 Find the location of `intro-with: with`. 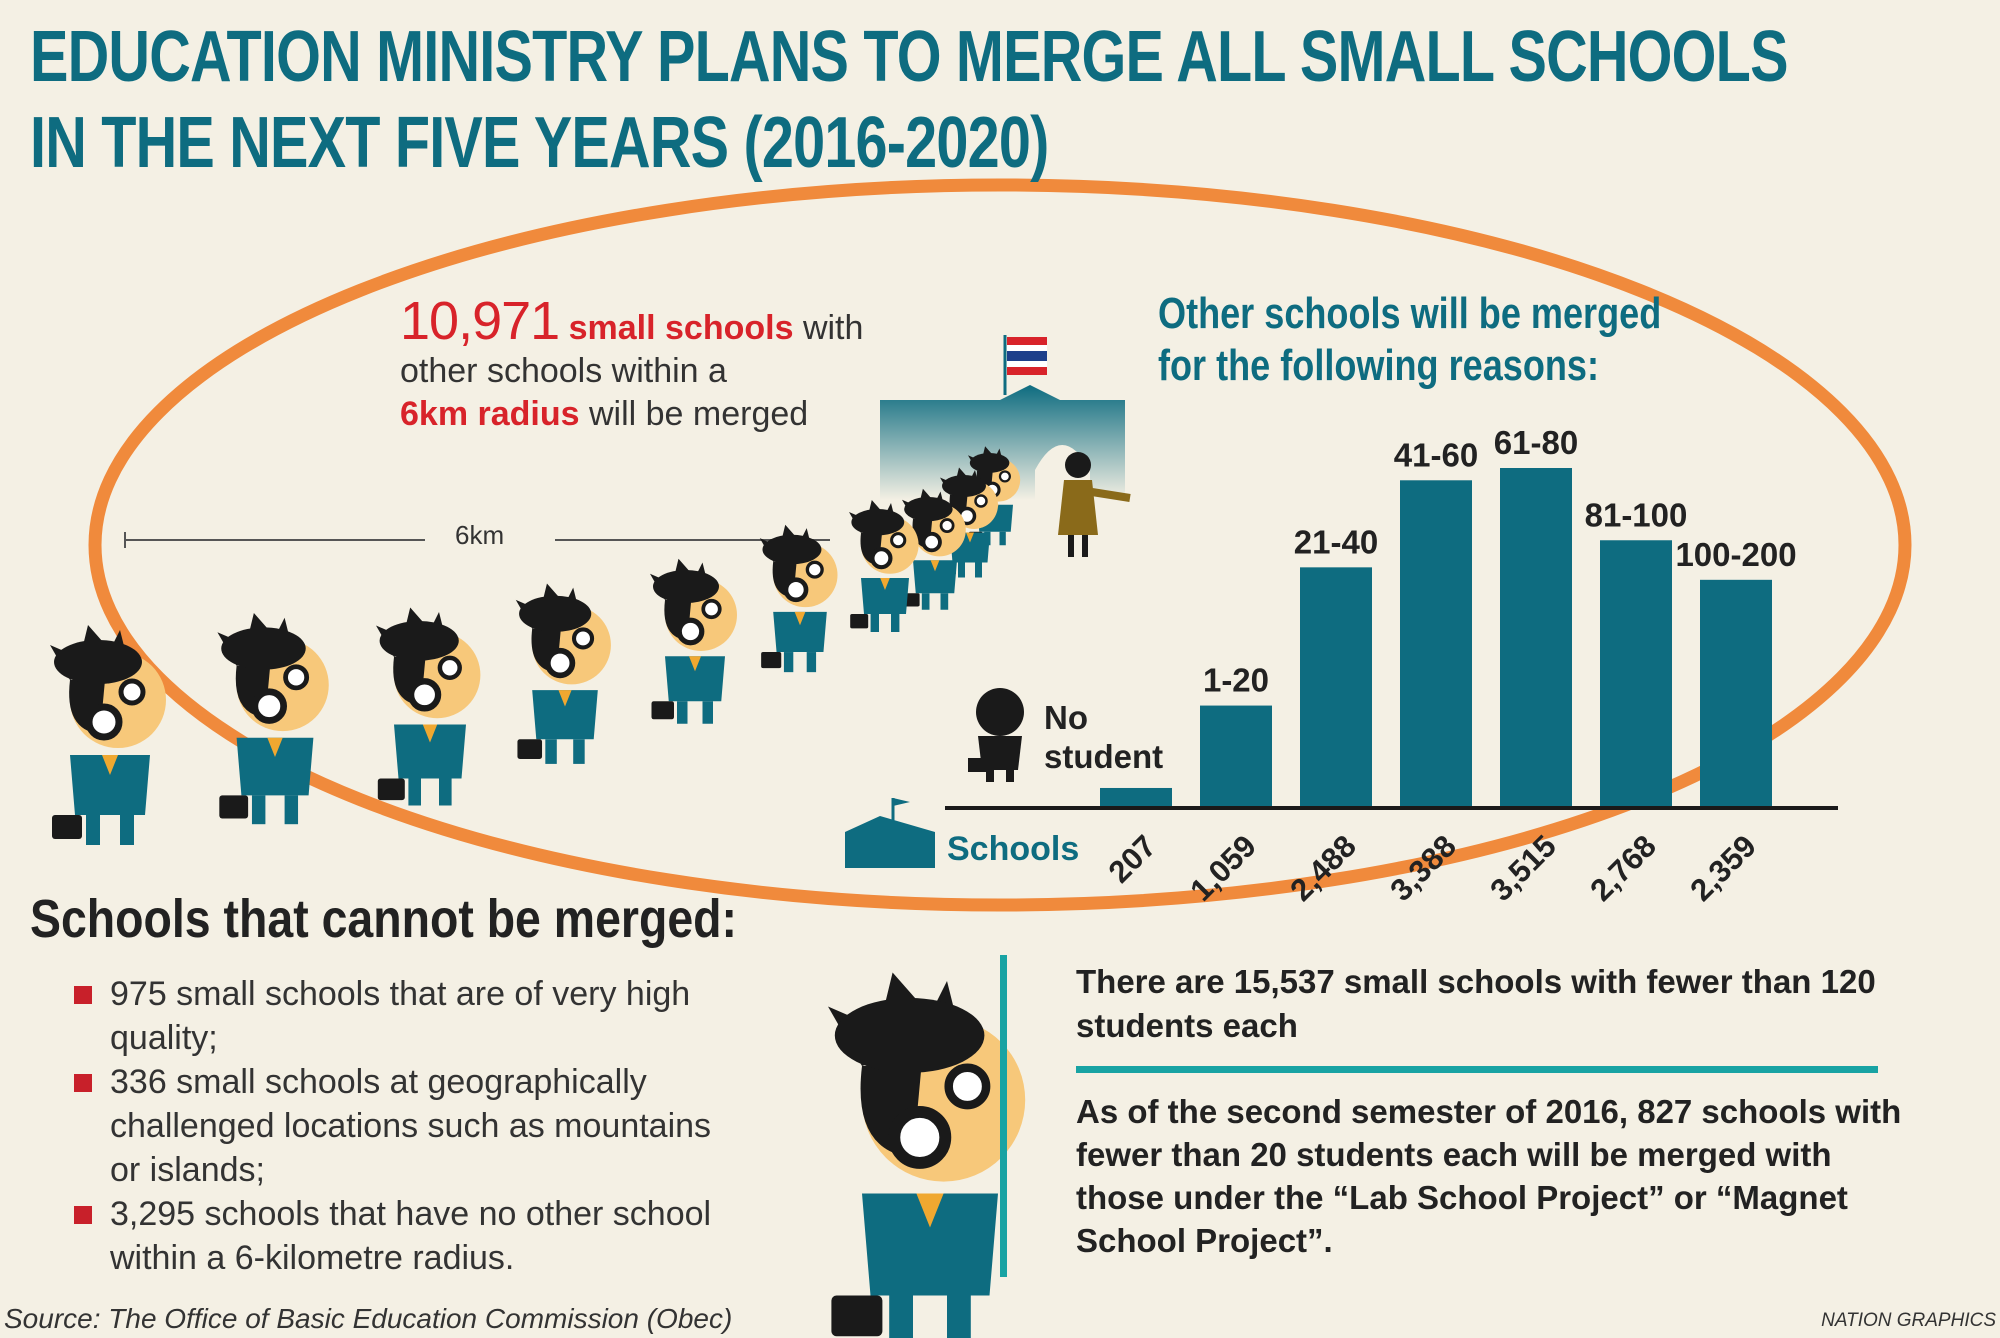

intro-with: with is located at coordinates (828, 328).